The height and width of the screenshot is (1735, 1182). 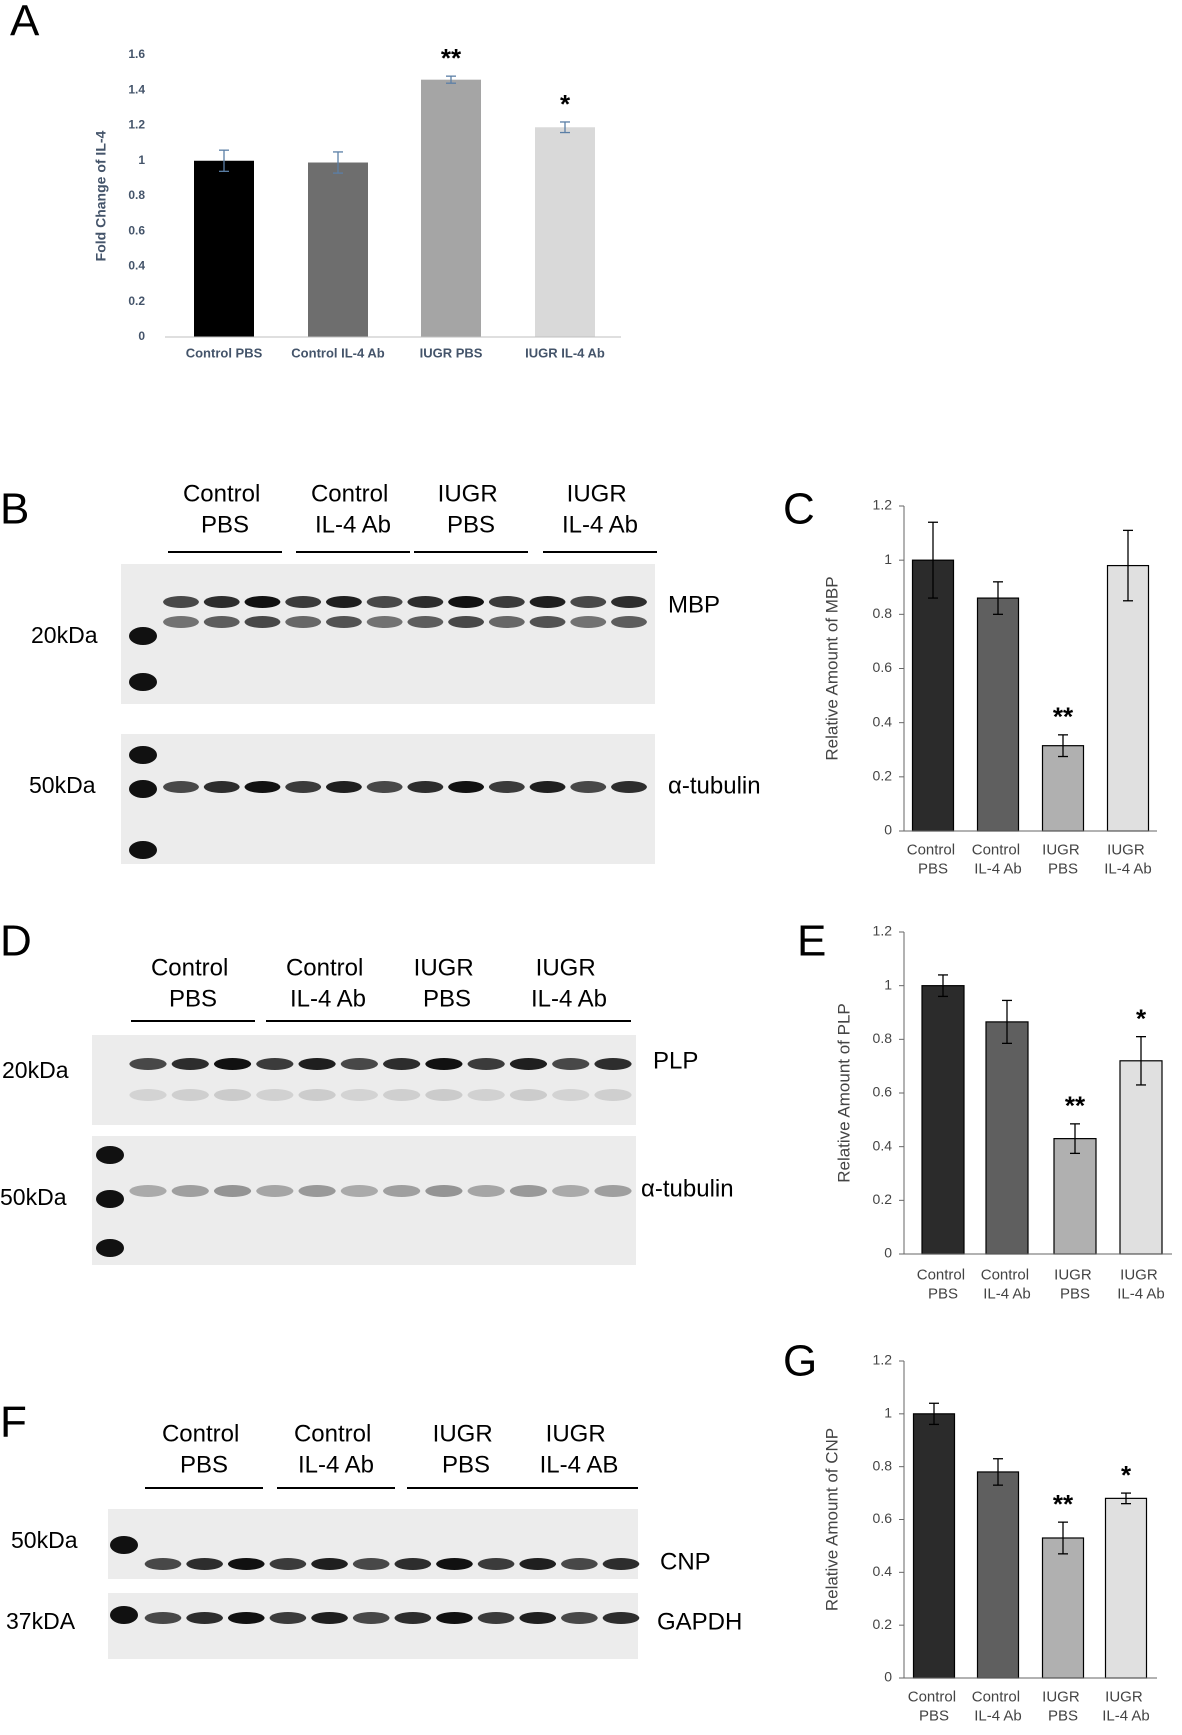 What do you see at coordinates (579, 1450) in the screenshot?
I see `group-label: IUGR IL-4 AB` at bounding box center [579, 1450].